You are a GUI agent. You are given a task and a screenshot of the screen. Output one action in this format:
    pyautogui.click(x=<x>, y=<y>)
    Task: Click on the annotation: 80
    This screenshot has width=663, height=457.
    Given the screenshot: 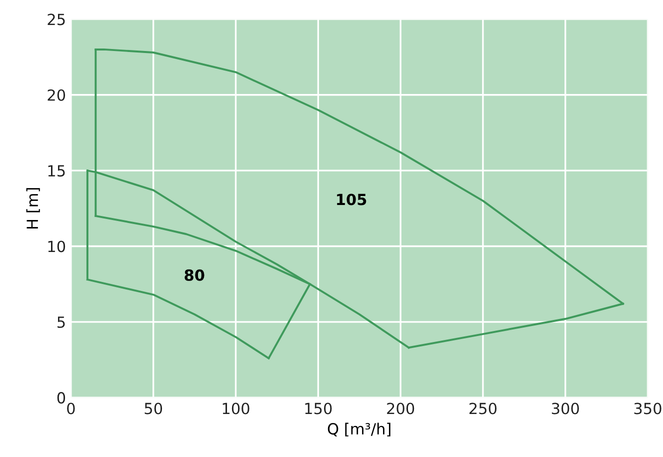 What is the action you would take?
    pyautogui.click(x=194, y=275)
    